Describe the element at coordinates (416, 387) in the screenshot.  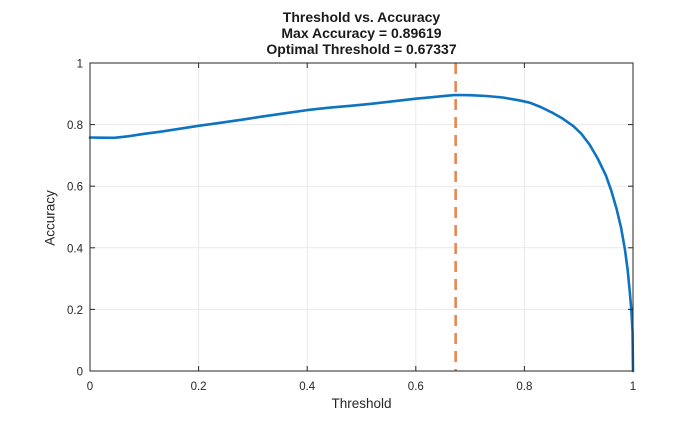
I see `x-tick-label: 0.6` at that location.